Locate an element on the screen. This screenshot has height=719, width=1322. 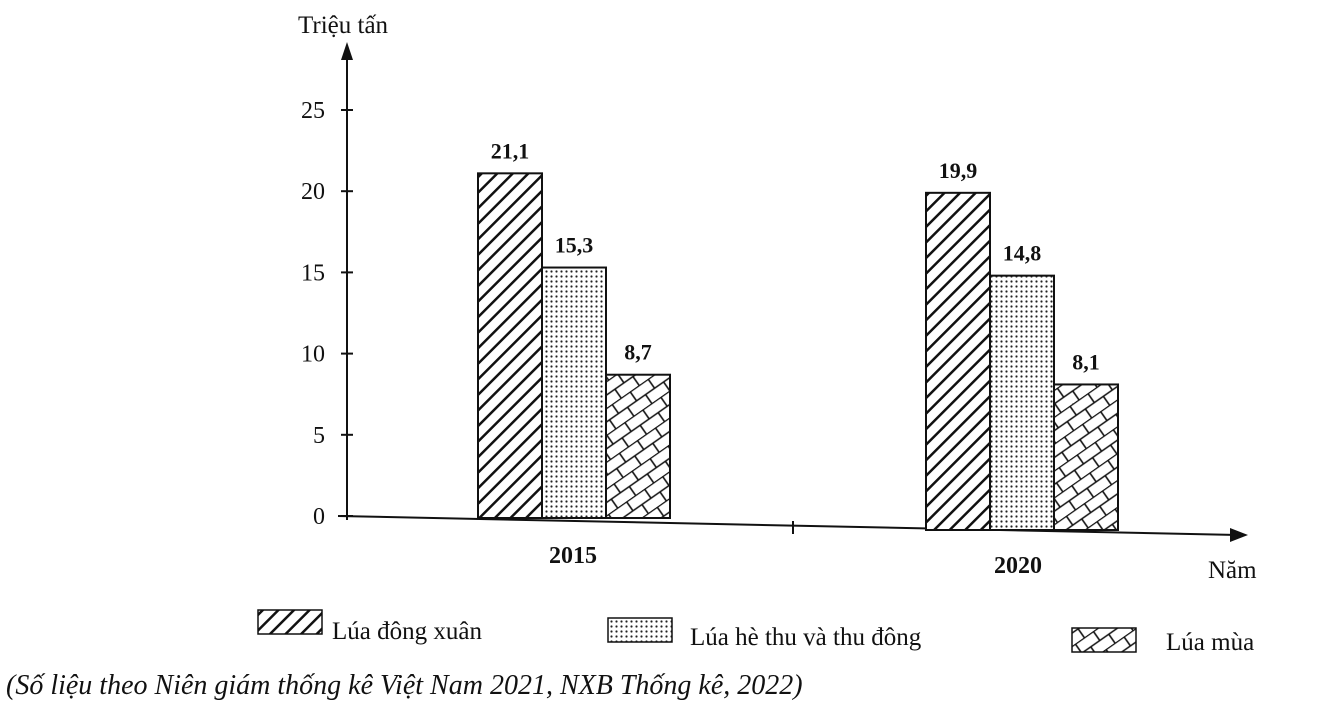
y-ticks: 0 5 10 15 20 25 is located at coordinates (327, 314).